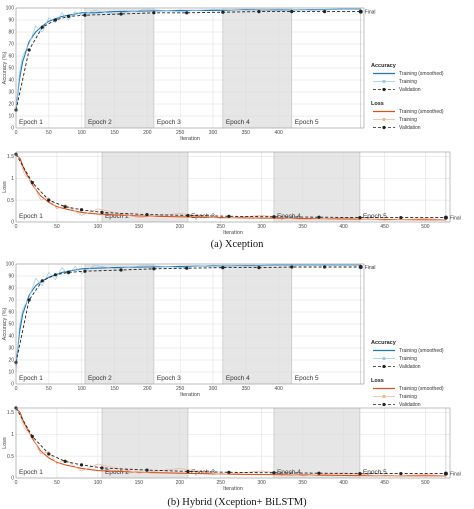  Describe the element at coordinates (11, 277) in the screenshot. I see `y-tick-label: 90` at that location.